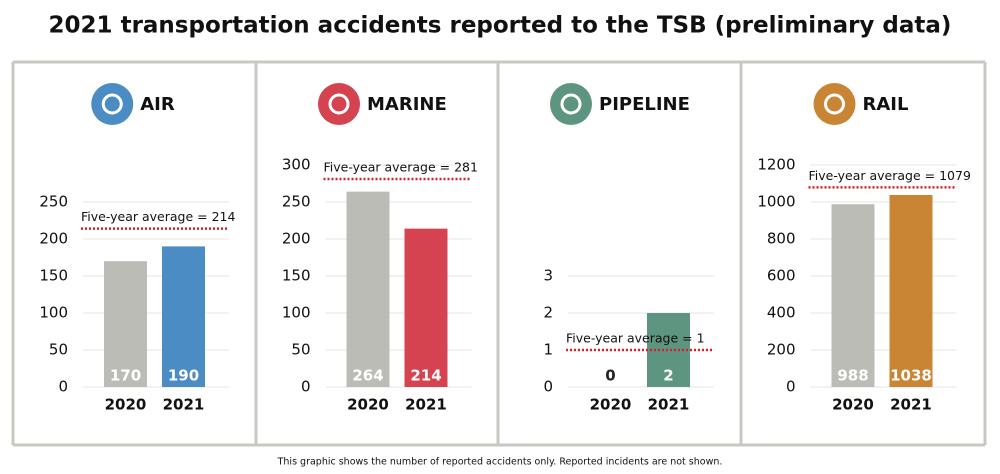 The width and height of the screenshot is (1000, 474). Describe the element at coordinates (781, 276) in the screenshot. I see `y-tick-label: 600` at that location.